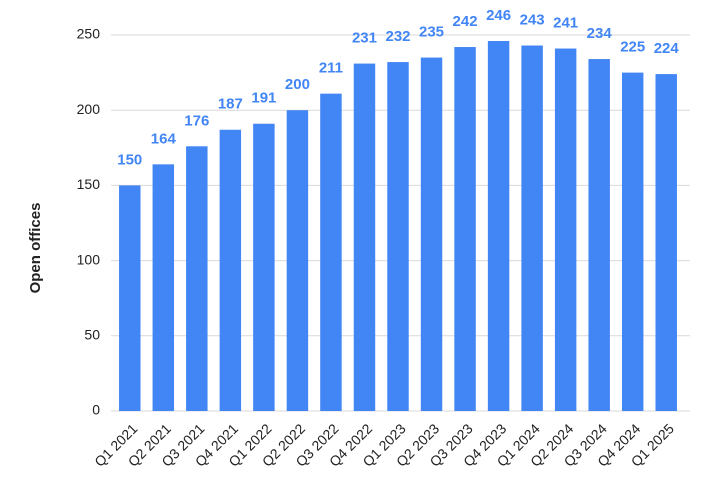  Describe the element at coordinates (431, 32) in the screenshot. I see `value-label: 235` at that location.